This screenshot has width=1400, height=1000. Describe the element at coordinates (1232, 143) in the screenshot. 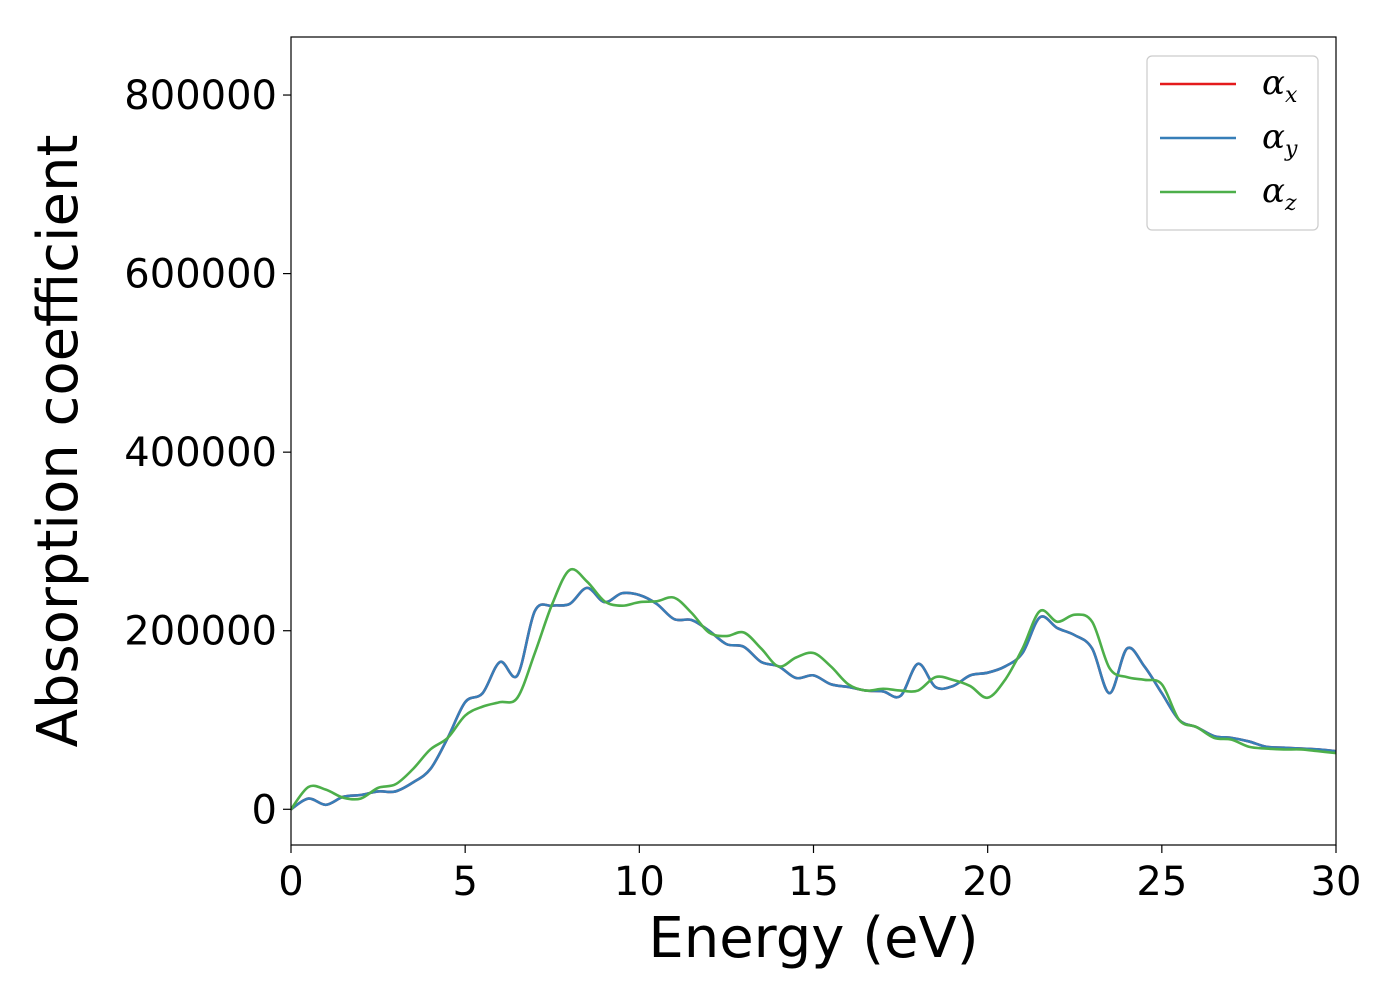

I see `legend-box` at that location.